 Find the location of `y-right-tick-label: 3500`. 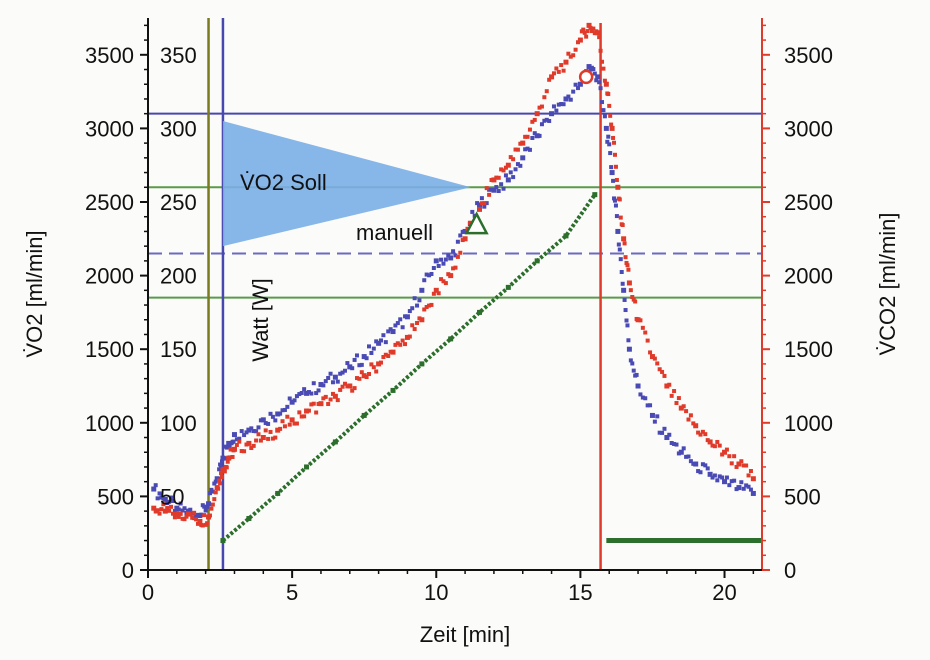

y-right-tick-label: 3500 is located at coordinates (808, 55).